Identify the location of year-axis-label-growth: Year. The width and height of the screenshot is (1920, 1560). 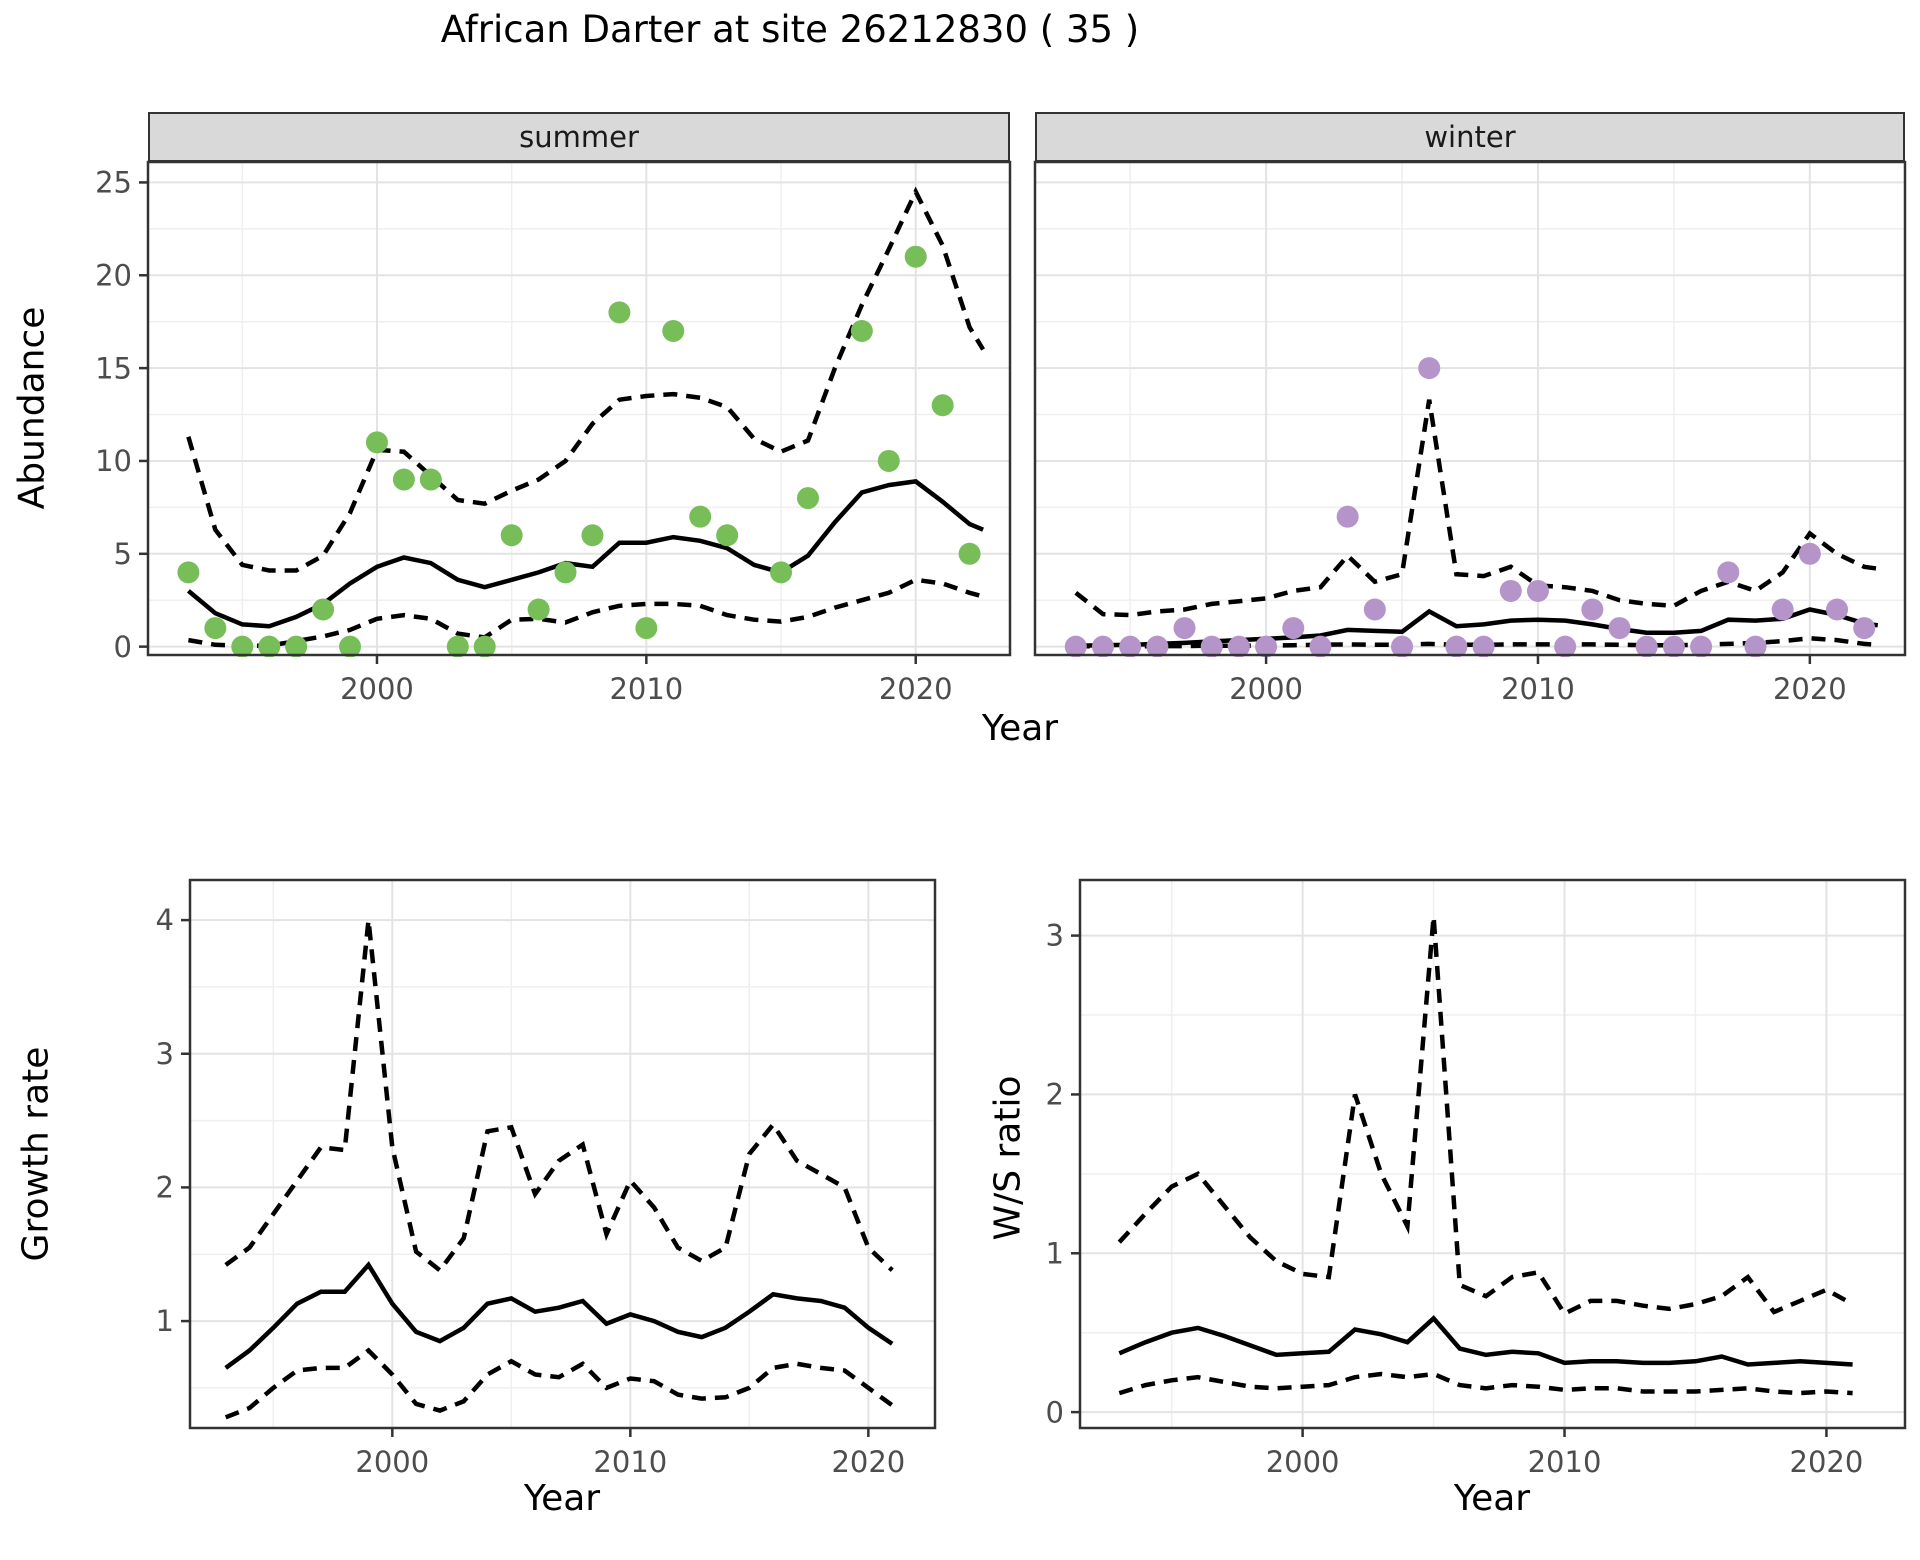
(562, 1498).